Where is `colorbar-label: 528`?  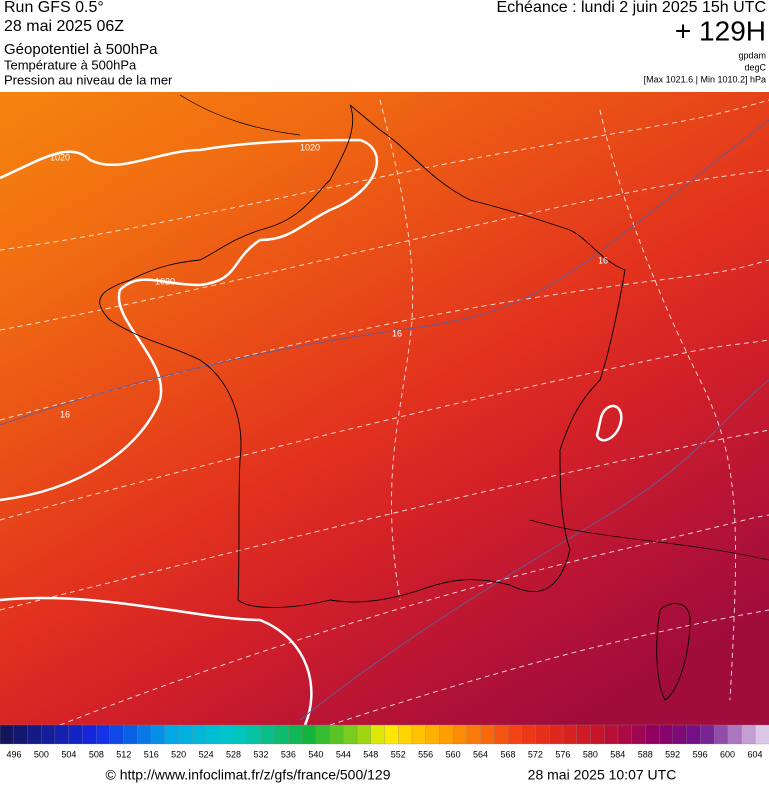
colorbar-label: 528 is located at coordinates (233, 754).